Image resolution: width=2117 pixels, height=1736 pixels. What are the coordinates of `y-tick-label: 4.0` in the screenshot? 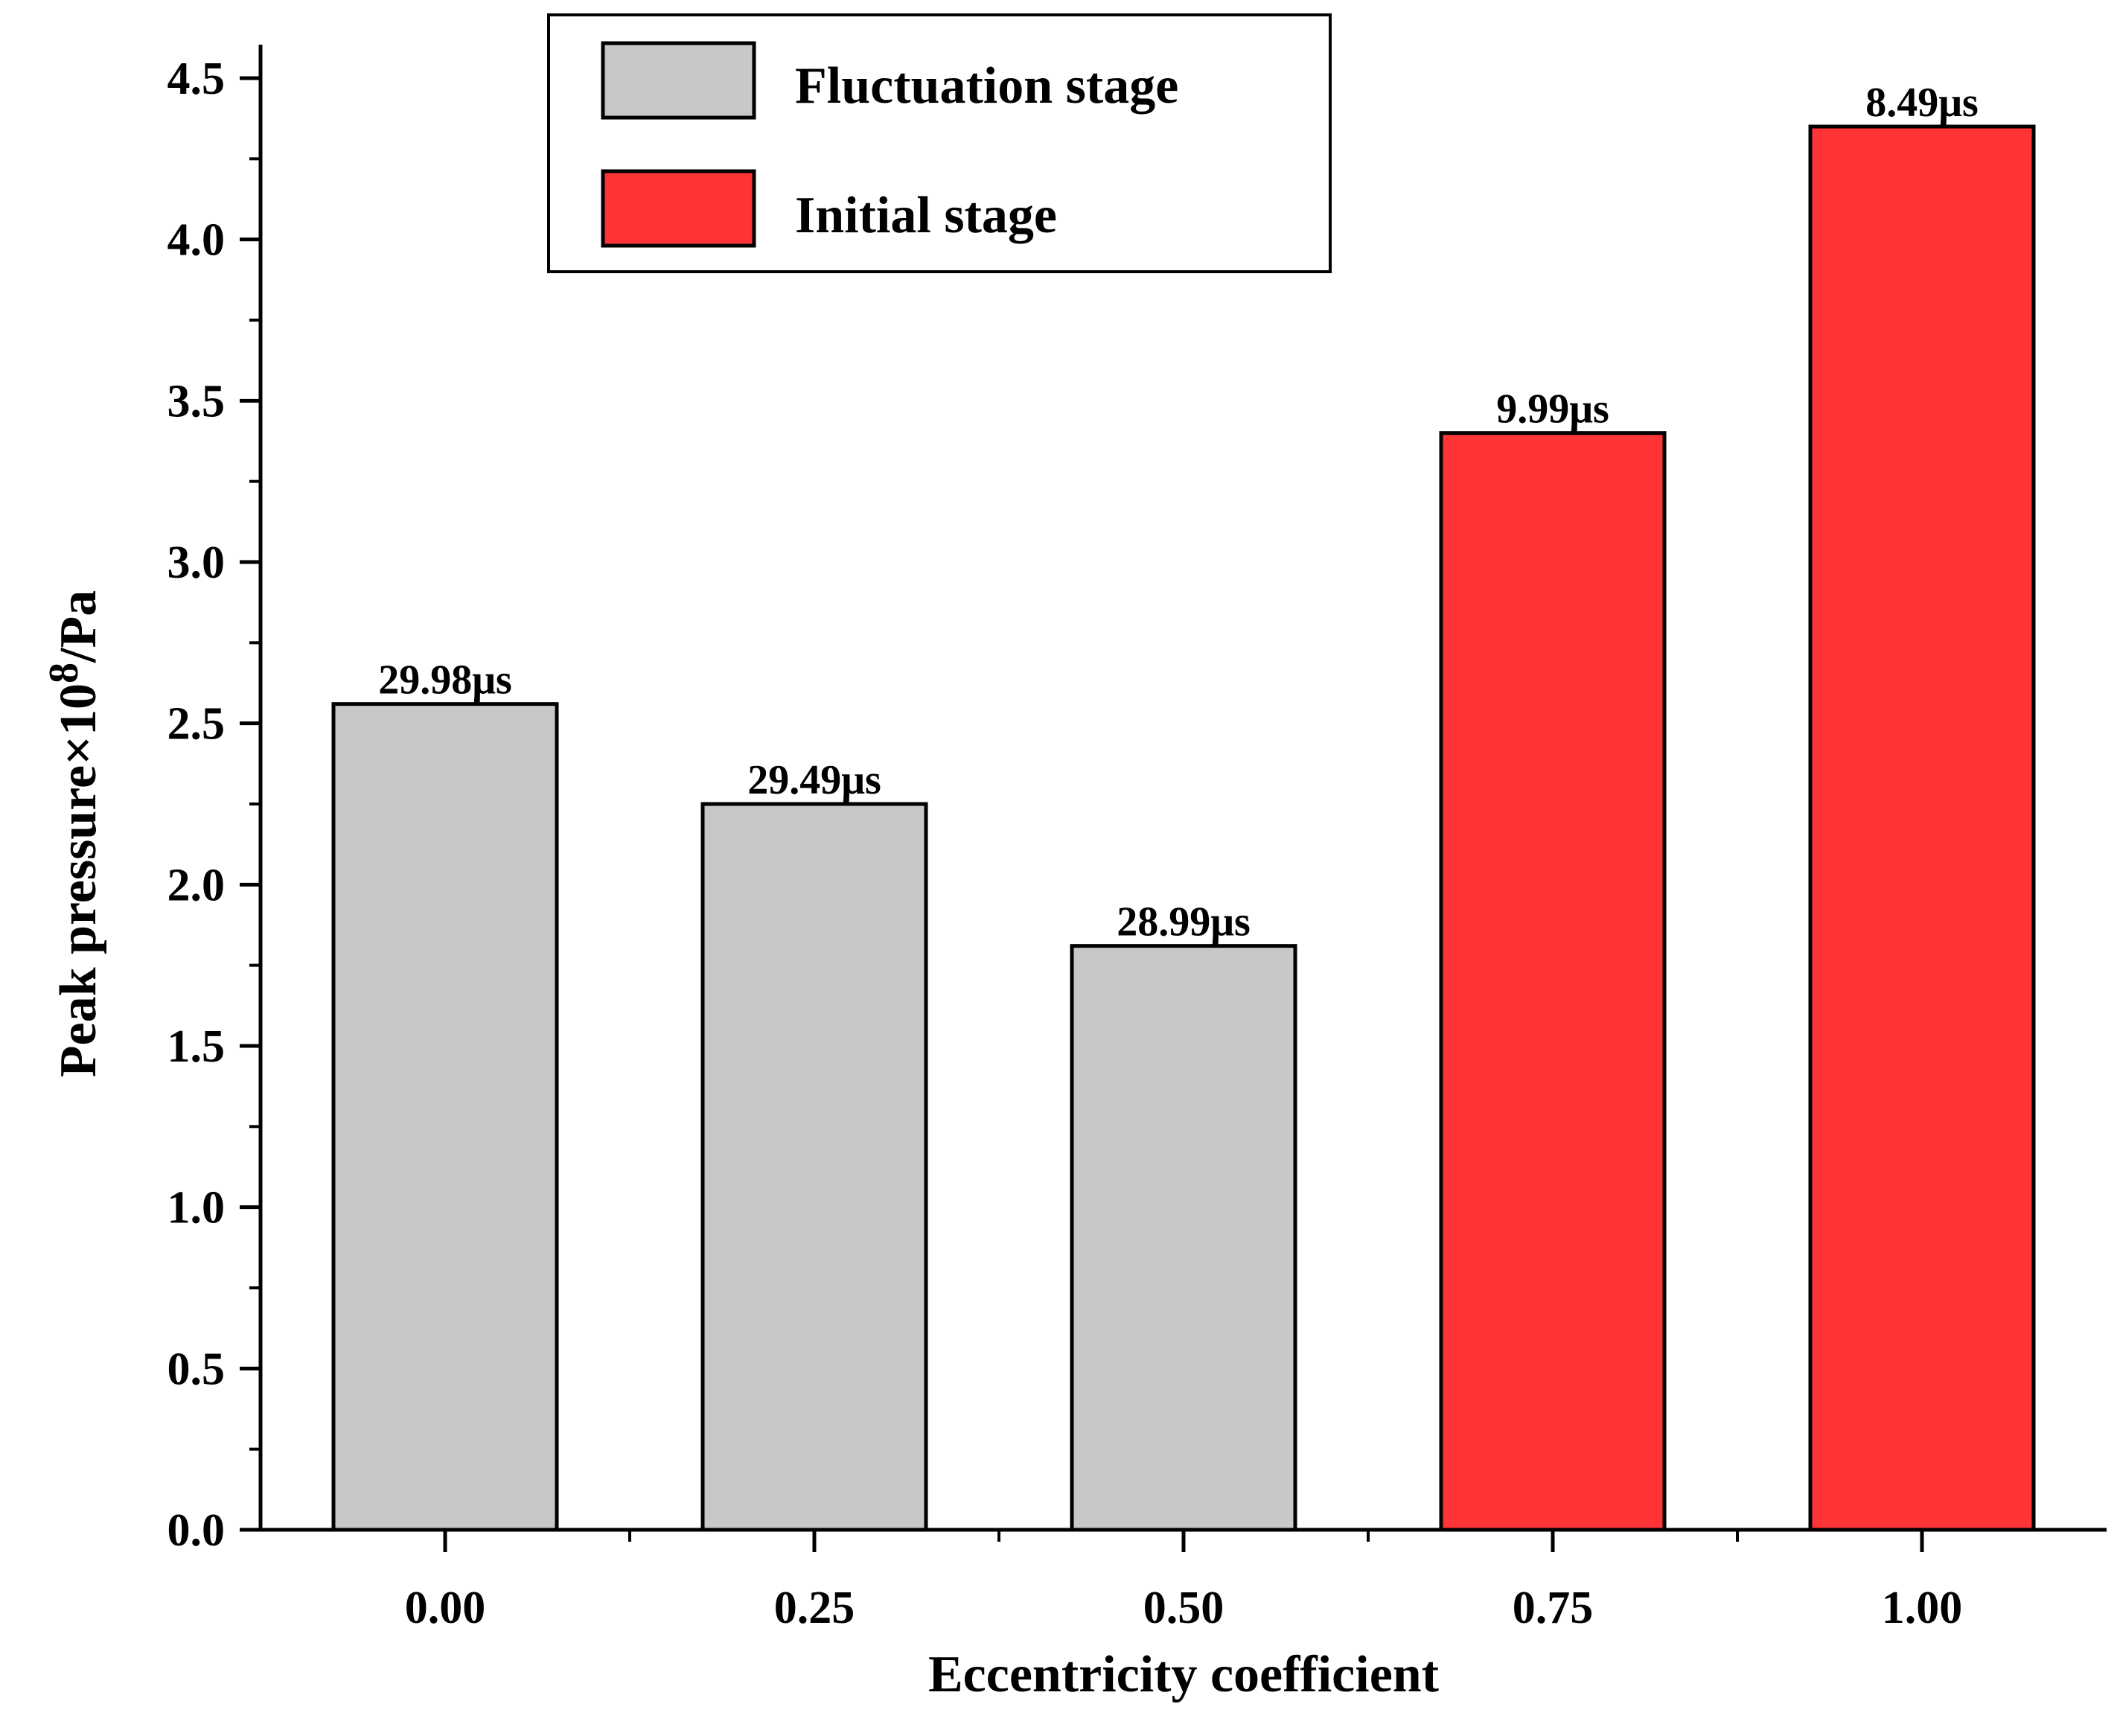 It's located at (196, 240).